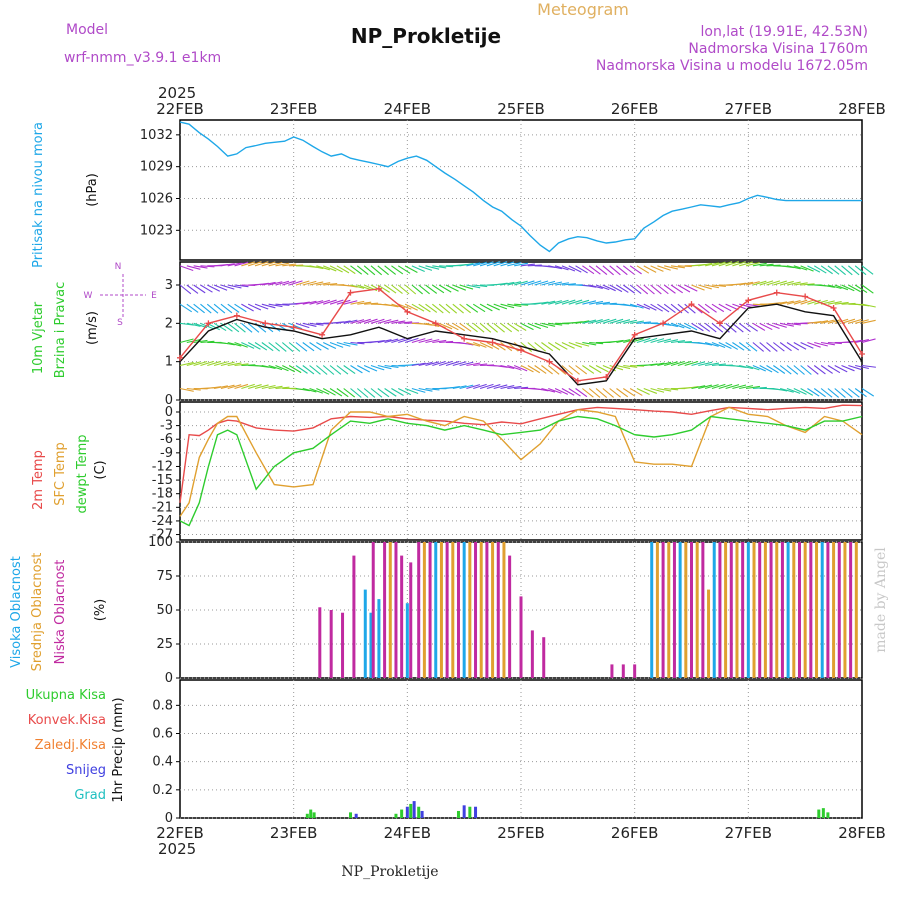 This screenshot has width=900, height=900. What do you see at coordinates (179, 109) in the screenshot?
I see `date-tick-label: 22FEB` at bounding box center [179, 109].